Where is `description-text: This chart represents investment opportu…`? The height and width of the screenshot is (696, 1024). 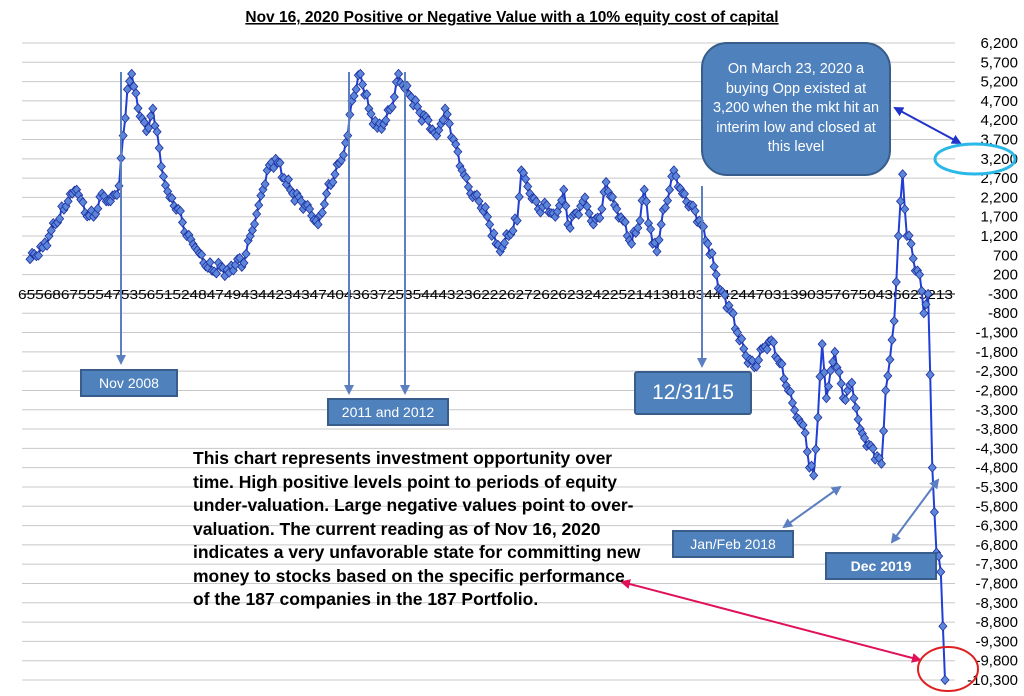 description-text: This chart represents investment opportu… is located at coordinates (417, 528).